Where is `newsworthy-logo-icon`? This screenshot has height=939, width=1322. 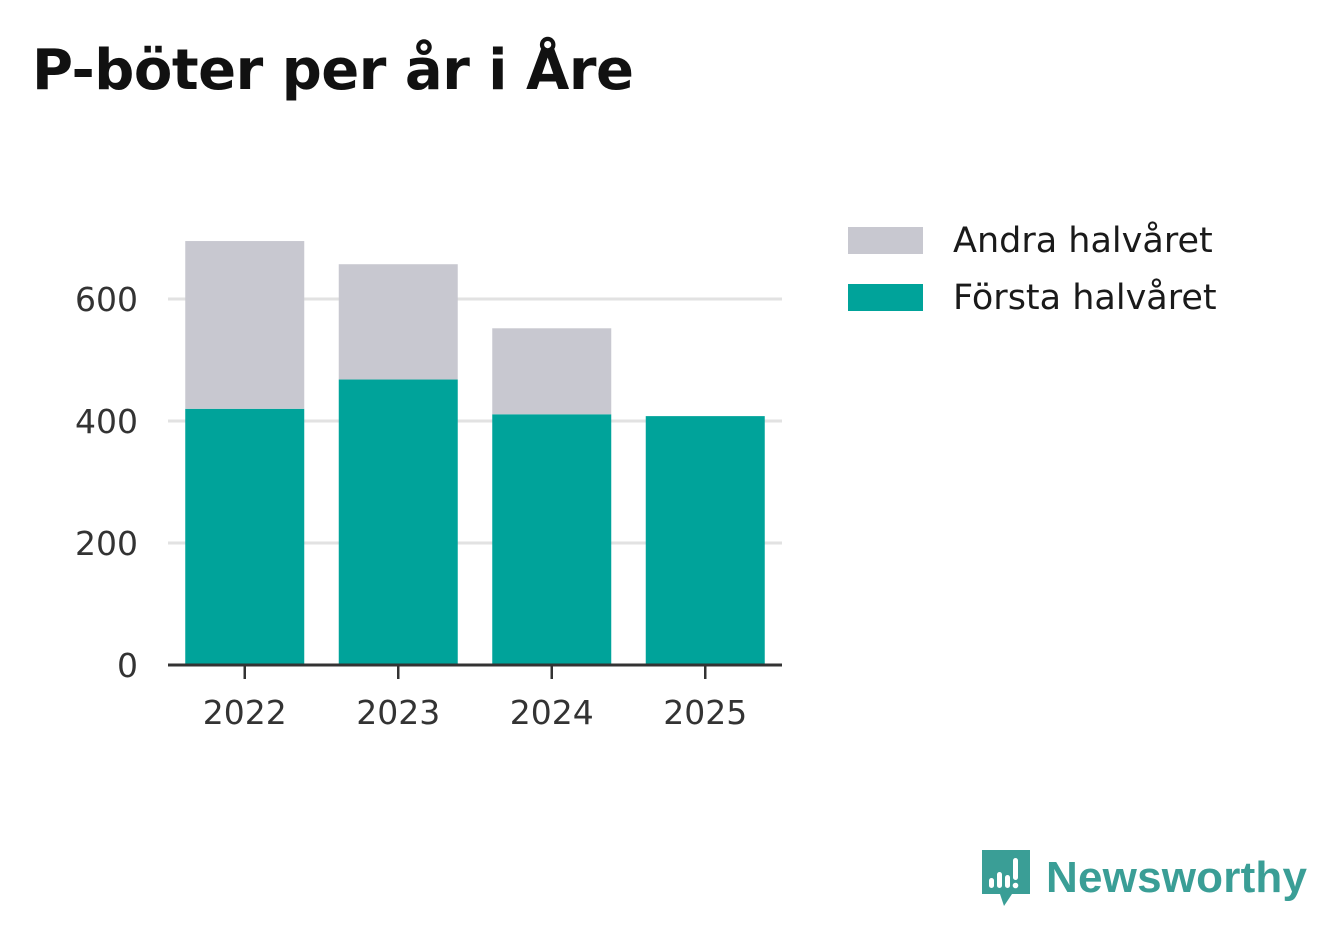 newsworthy-logo-icon is located at coordinates (1006, 878).